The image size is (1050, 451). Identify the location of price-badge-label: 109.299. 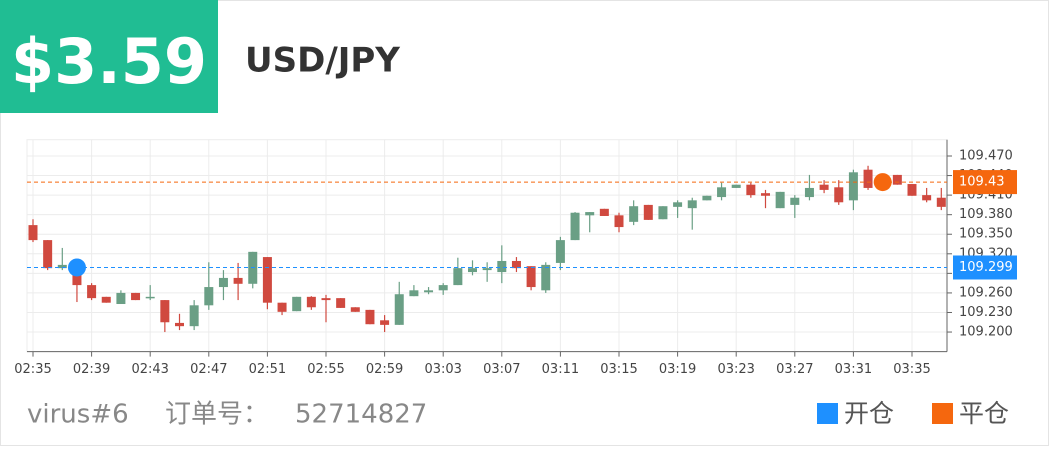
(986, 267).